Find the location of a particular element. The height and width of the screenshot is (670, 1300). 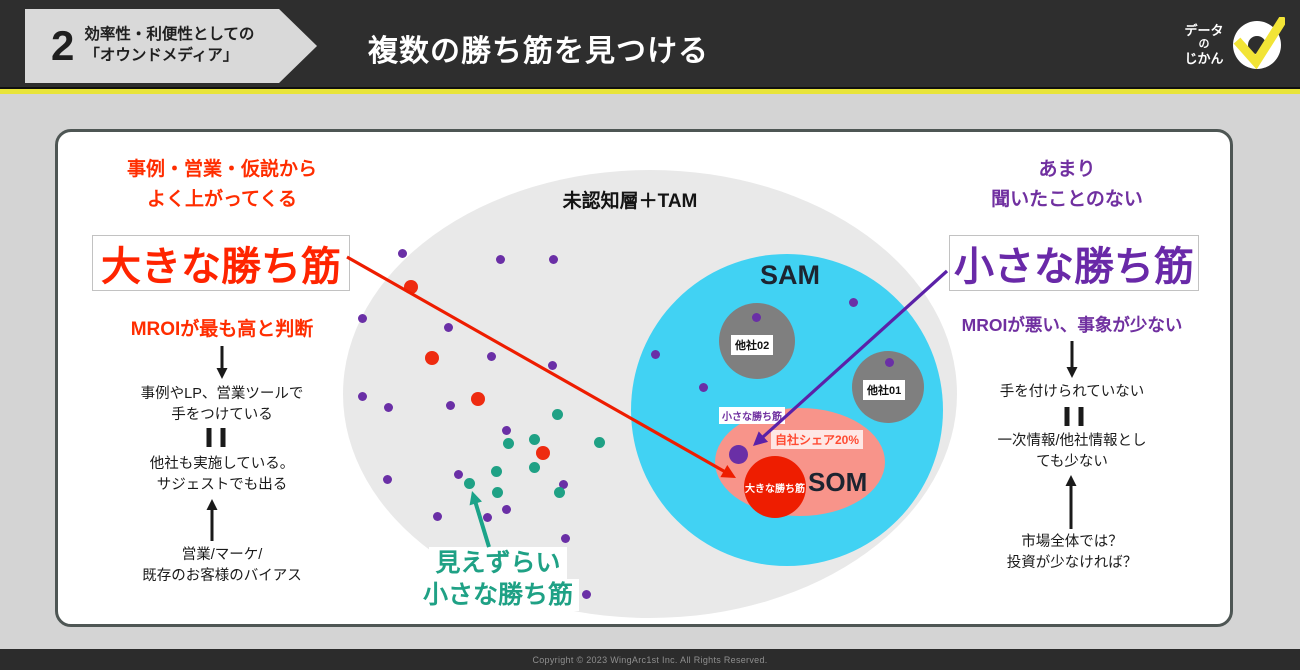

logo-line2: の is located at coordinates (1204, 44).